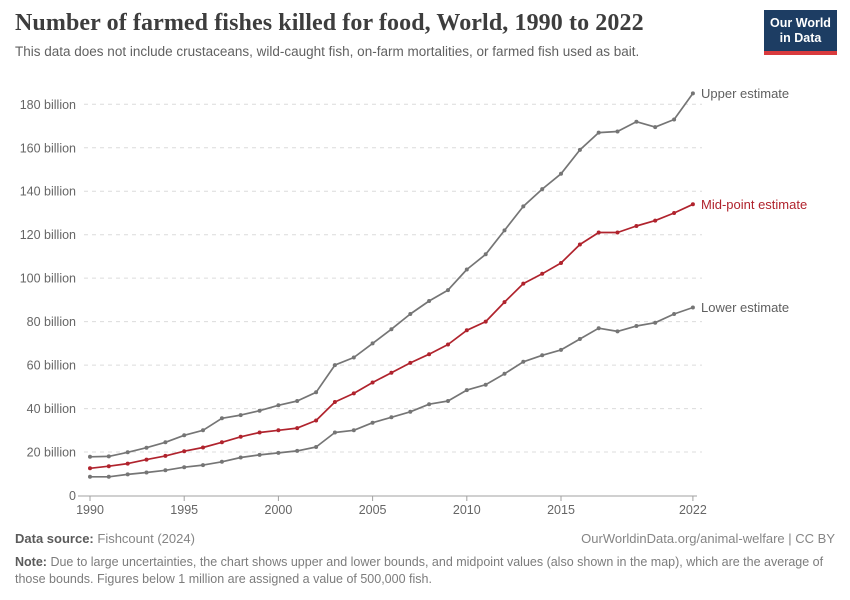 Image resolution: width=850 pixels, height=600 pixels. What do you see at coordinates (54, 538) in the screenshot?
I see `footer-source-label: Data source:` at bounding box center [54, 538].